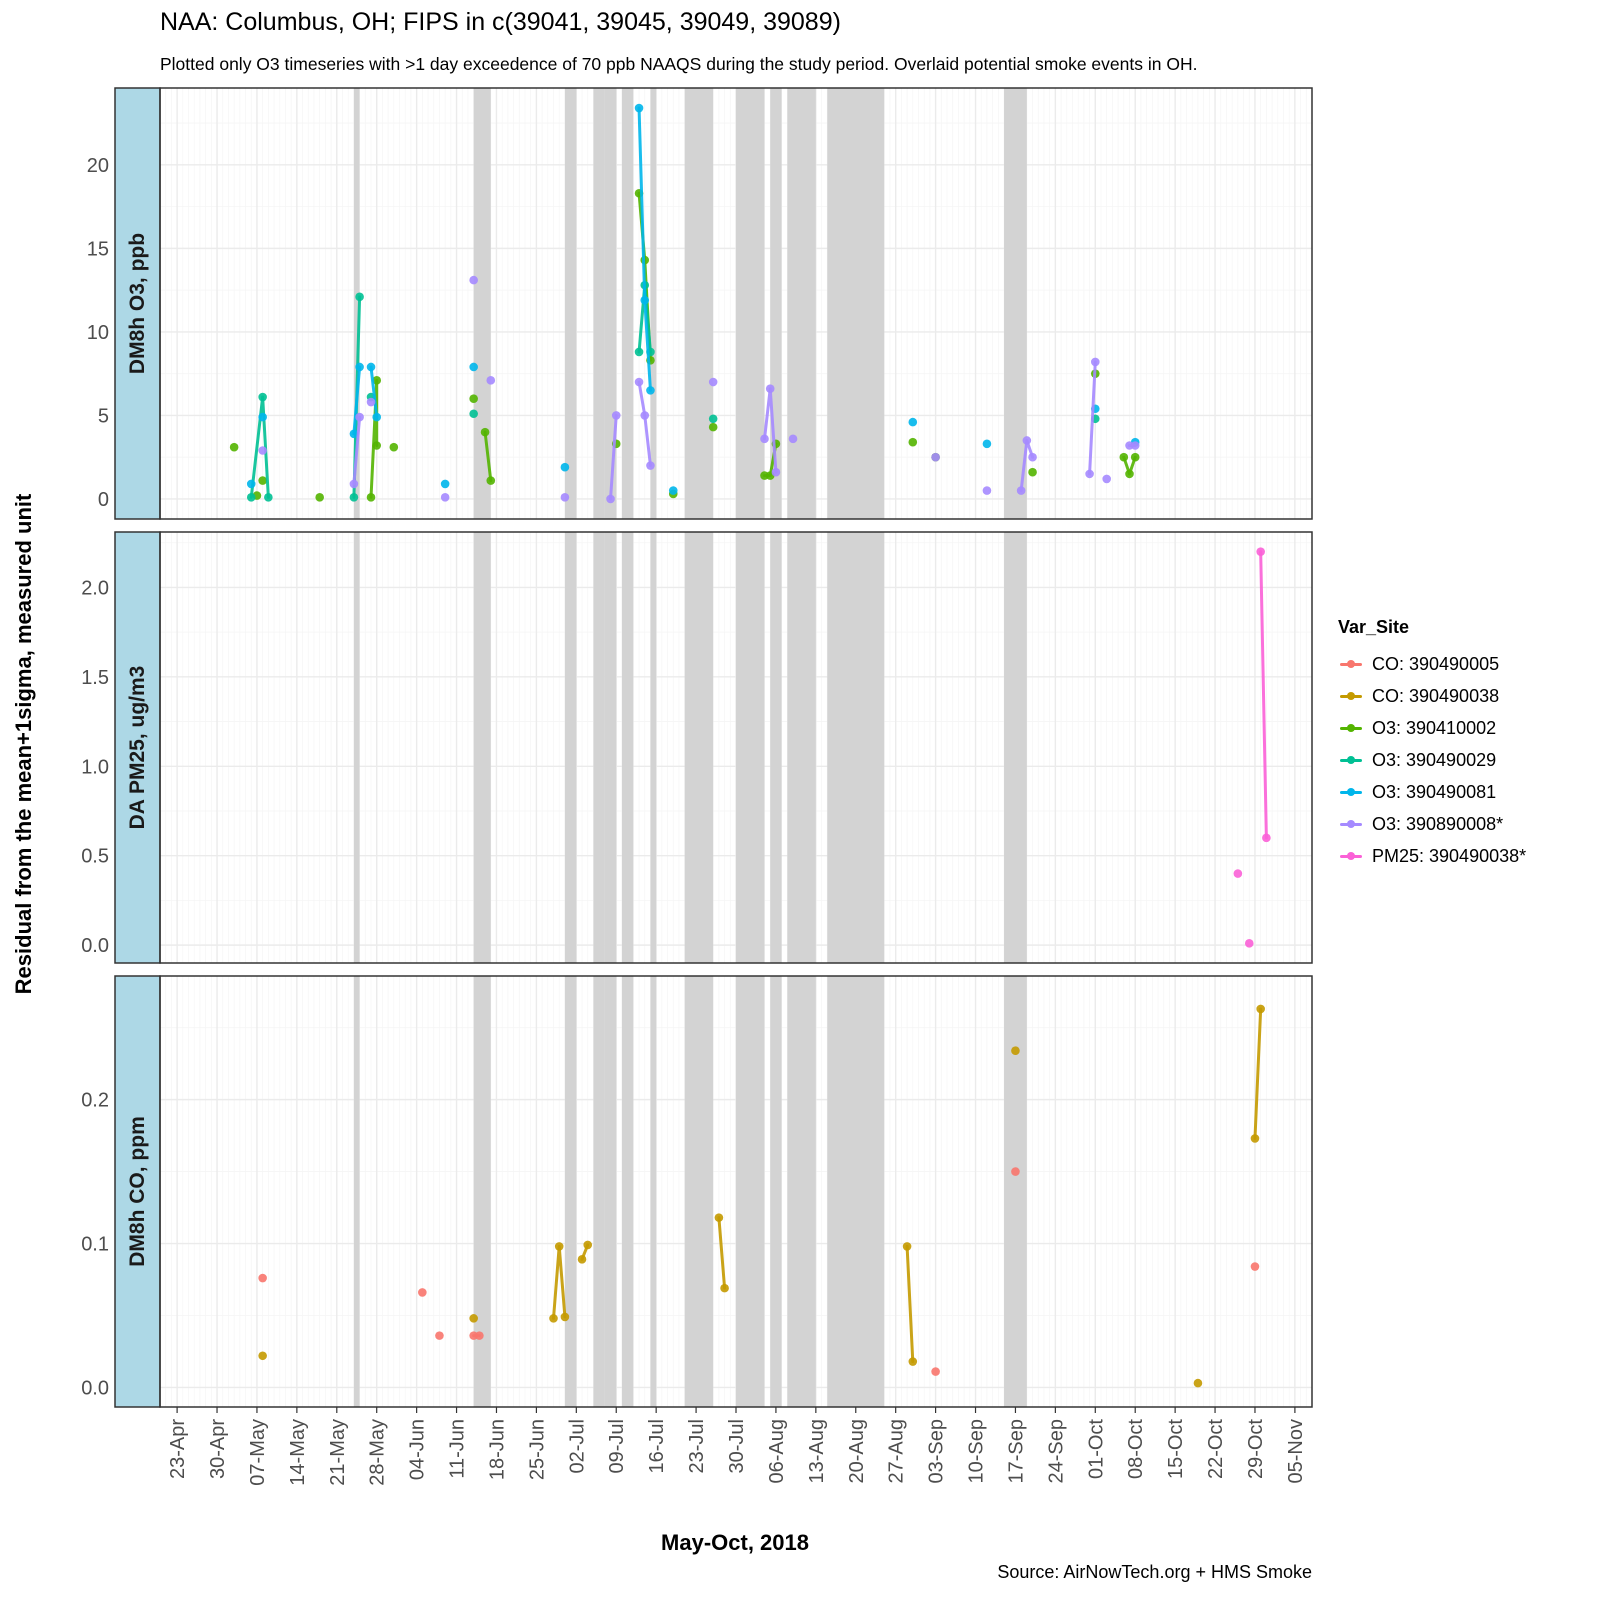 This screenshot has width=1600, height=1600. What do you see at coordinates (95, 767) in the screenshot?
I see `y-tick-label: 1.0` at bounding box center [95, 767].